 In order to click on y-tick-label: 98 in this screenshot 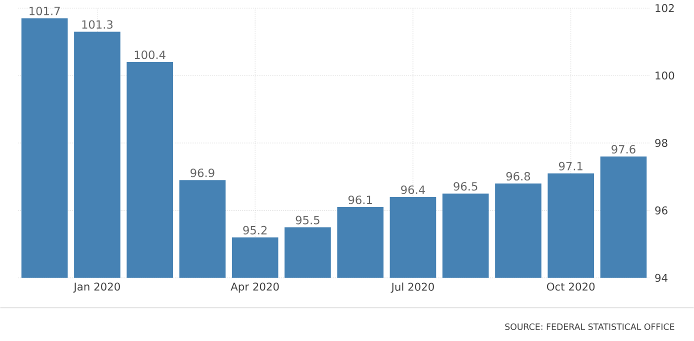, I will do `click(661, 143)`.